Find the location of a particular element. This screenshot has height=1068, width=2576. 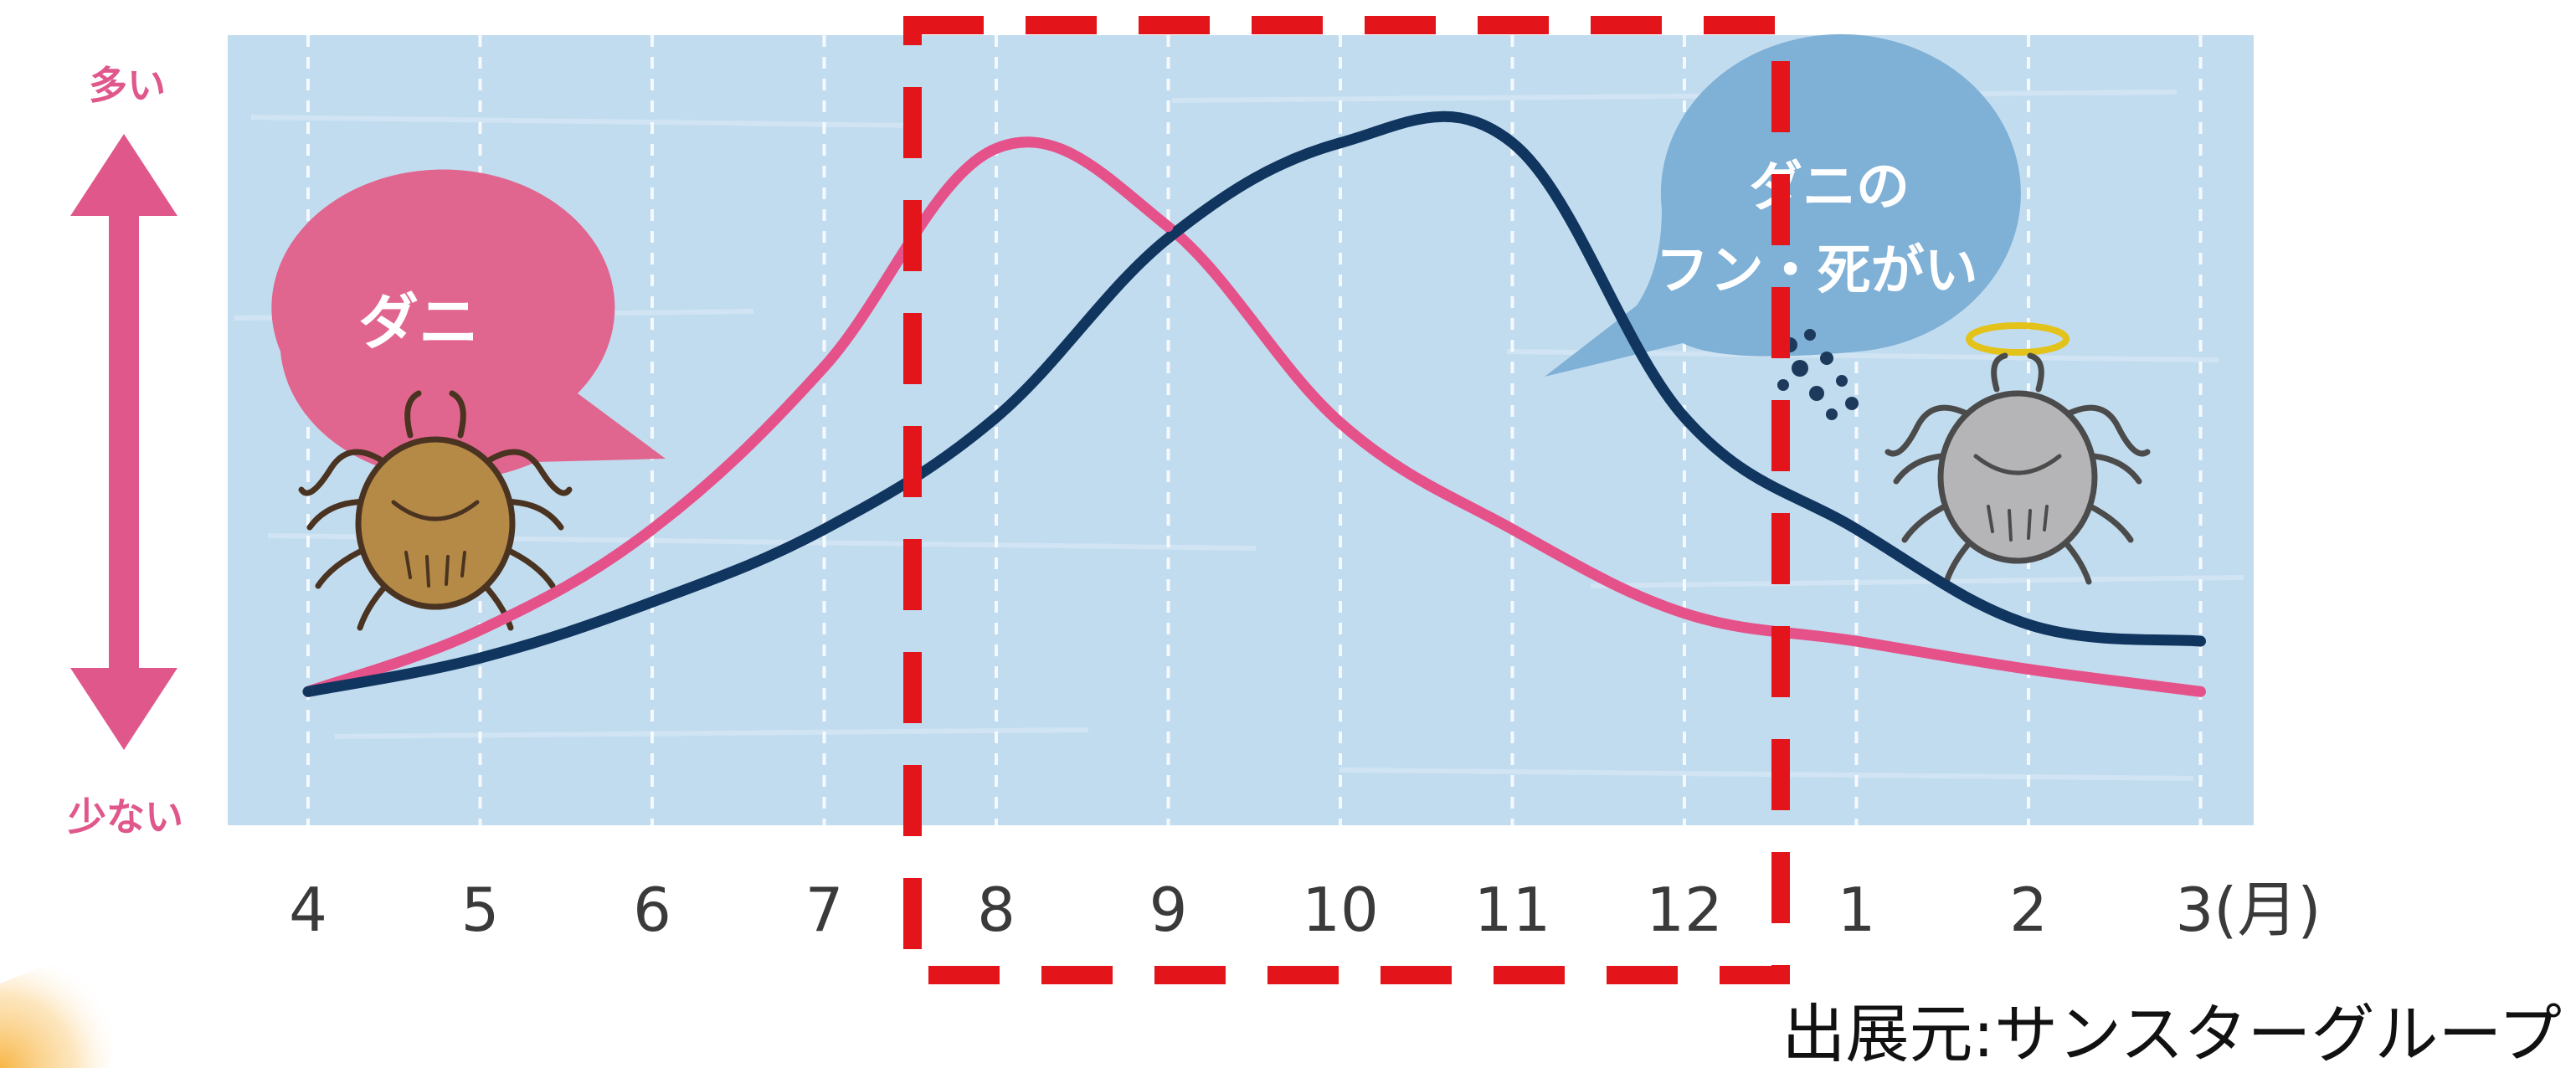

x-tick-label: 2 is located at coordinates (2029, 910).